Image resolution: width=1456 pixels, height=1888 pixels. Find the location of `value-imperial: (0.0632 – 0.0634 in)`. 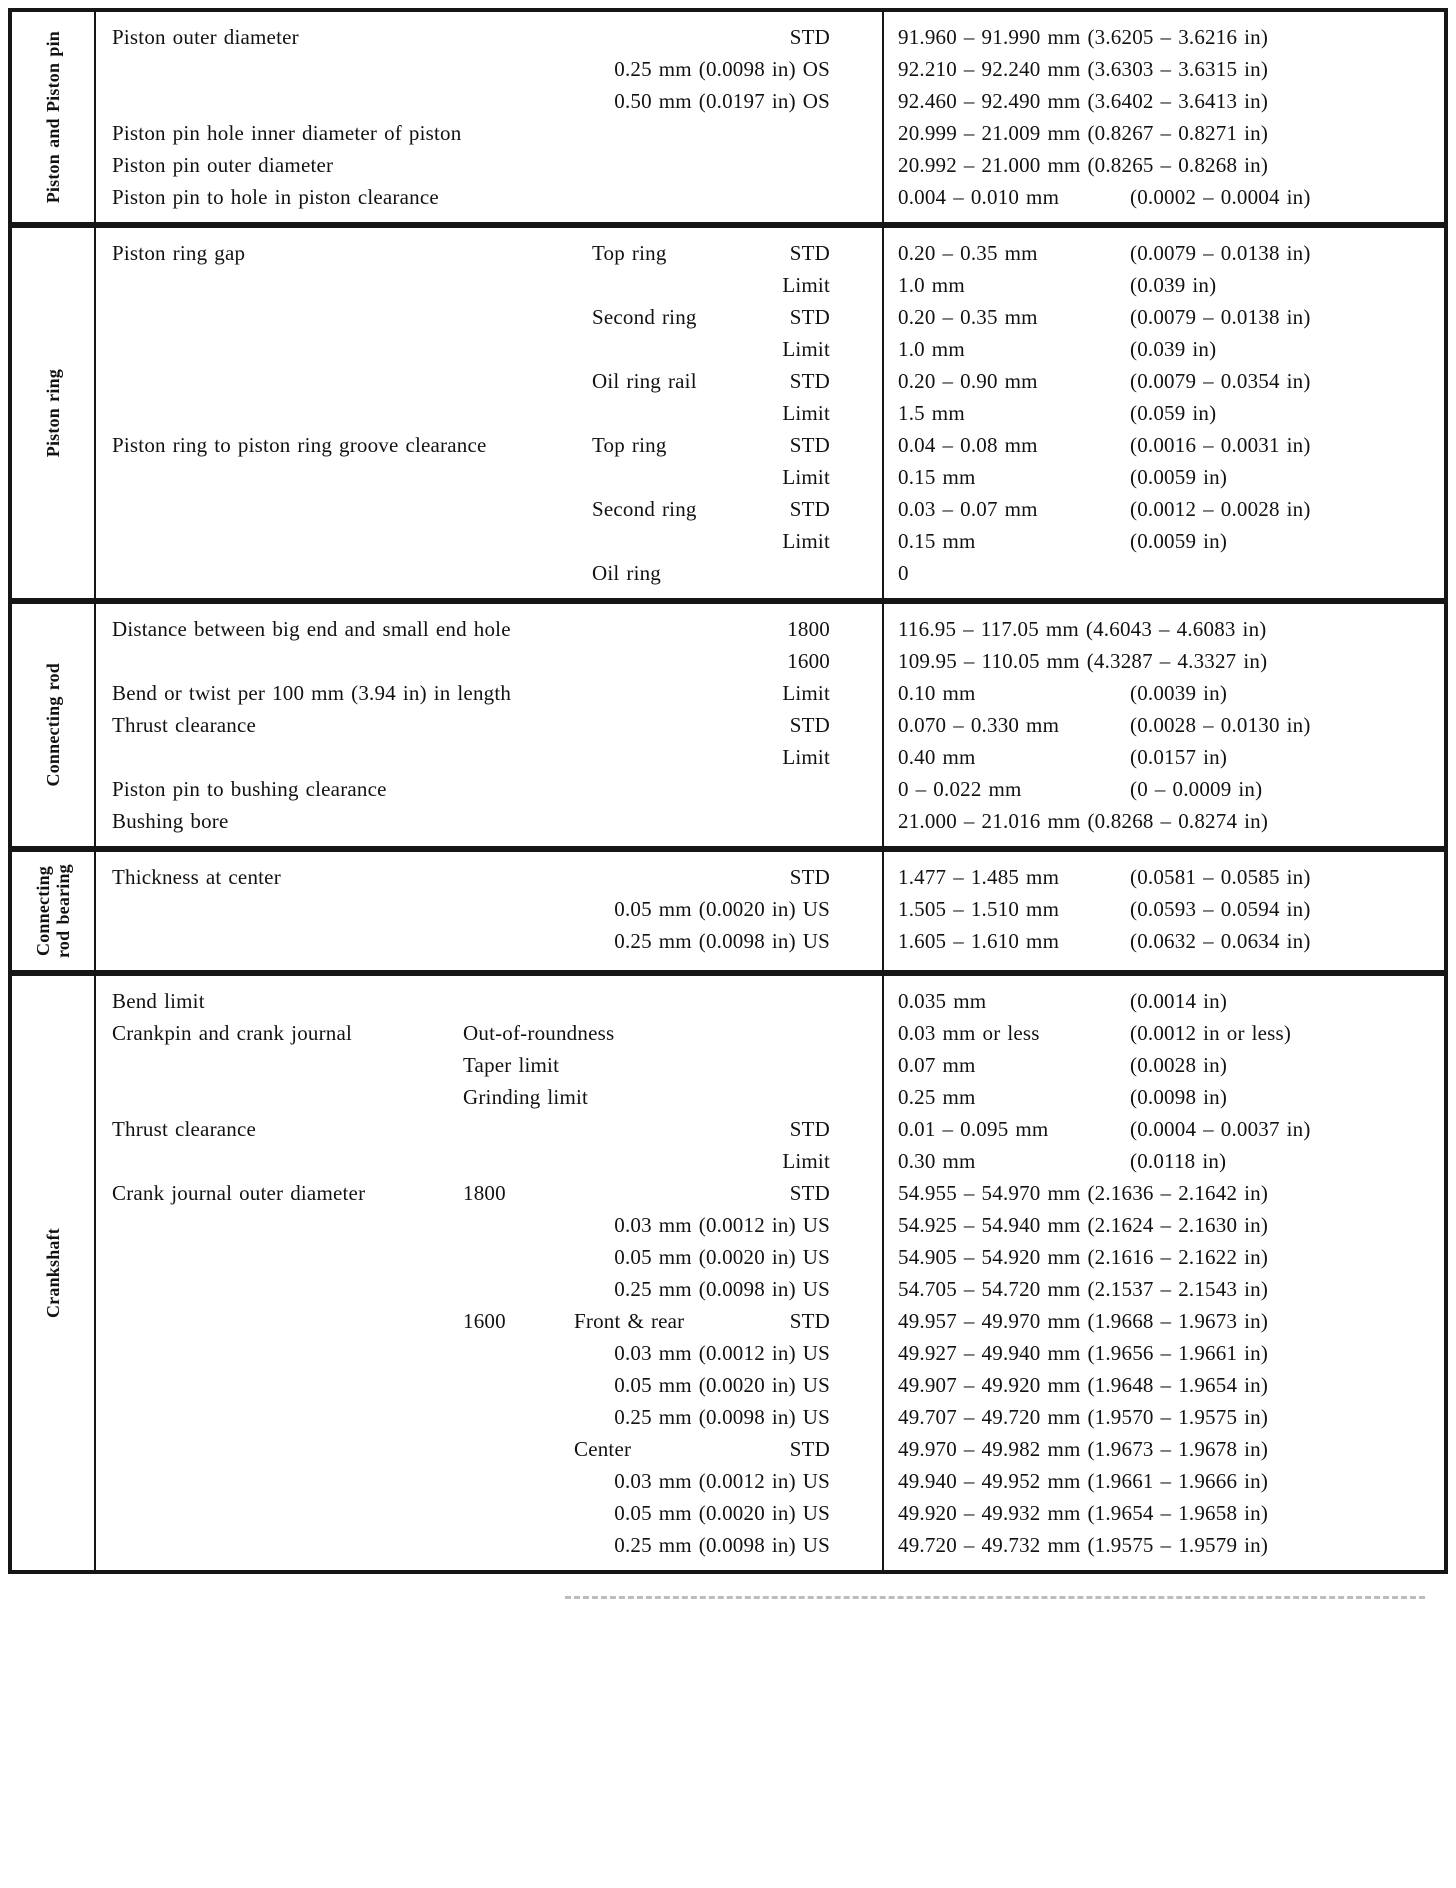

value-imperial: (0.0632 – 0.0634 in) is located at coordinates (1220, 941).